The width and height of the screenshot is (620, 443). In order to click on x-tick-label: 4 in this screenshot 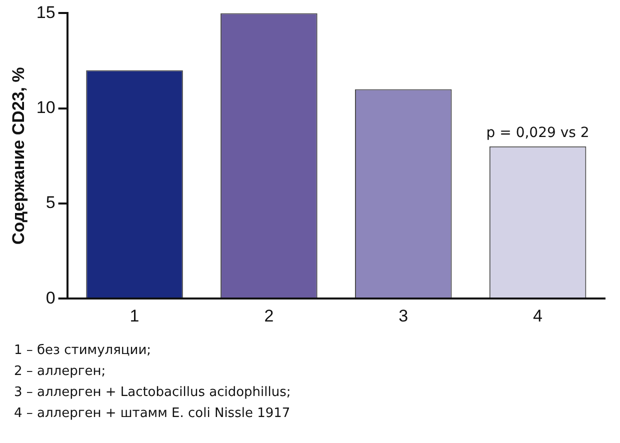, I will do `click(538, 316)`.